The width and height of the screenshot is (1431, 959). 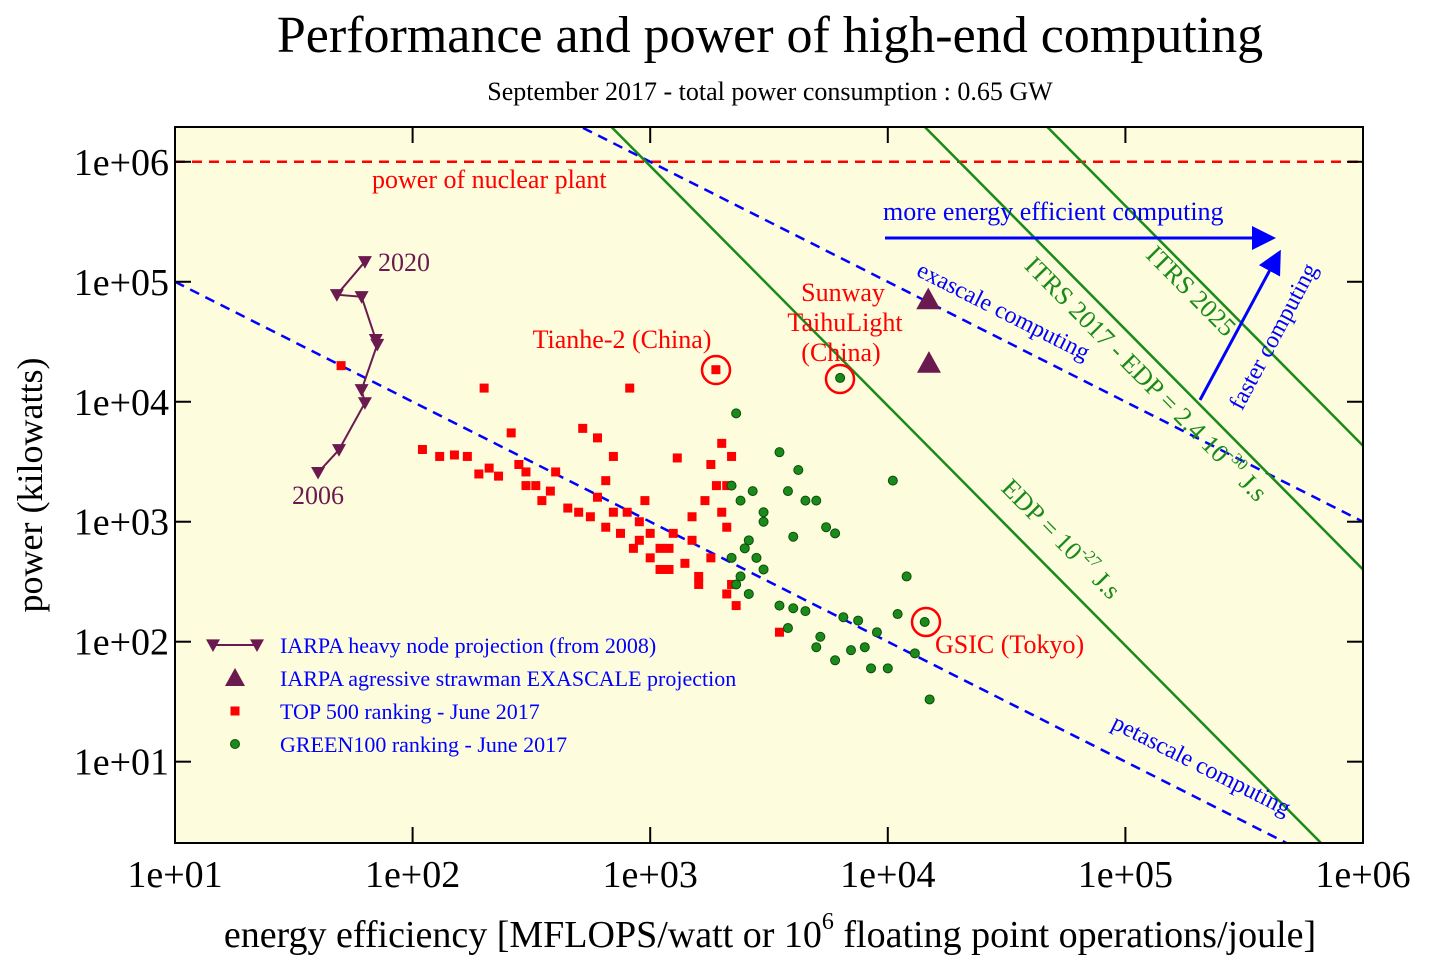 What do you see at coordinates (843, 292) in the screenshot?
I see `annotation: Sunway` at bounding box center [843, 292].